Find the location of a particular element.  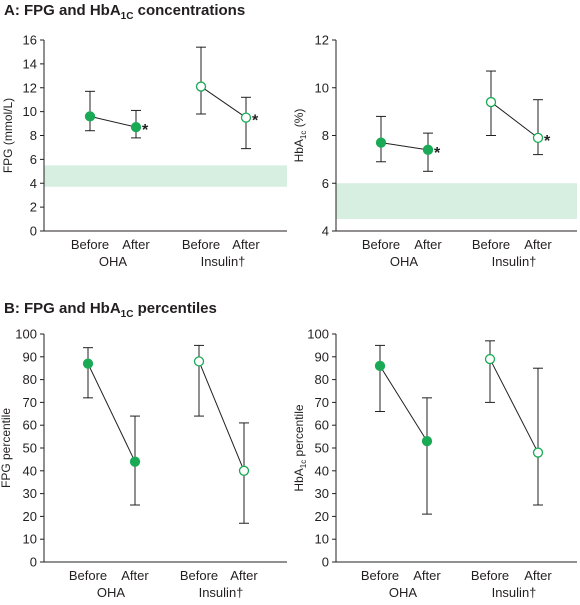

target-range-band is located at coordinates (456, 201).